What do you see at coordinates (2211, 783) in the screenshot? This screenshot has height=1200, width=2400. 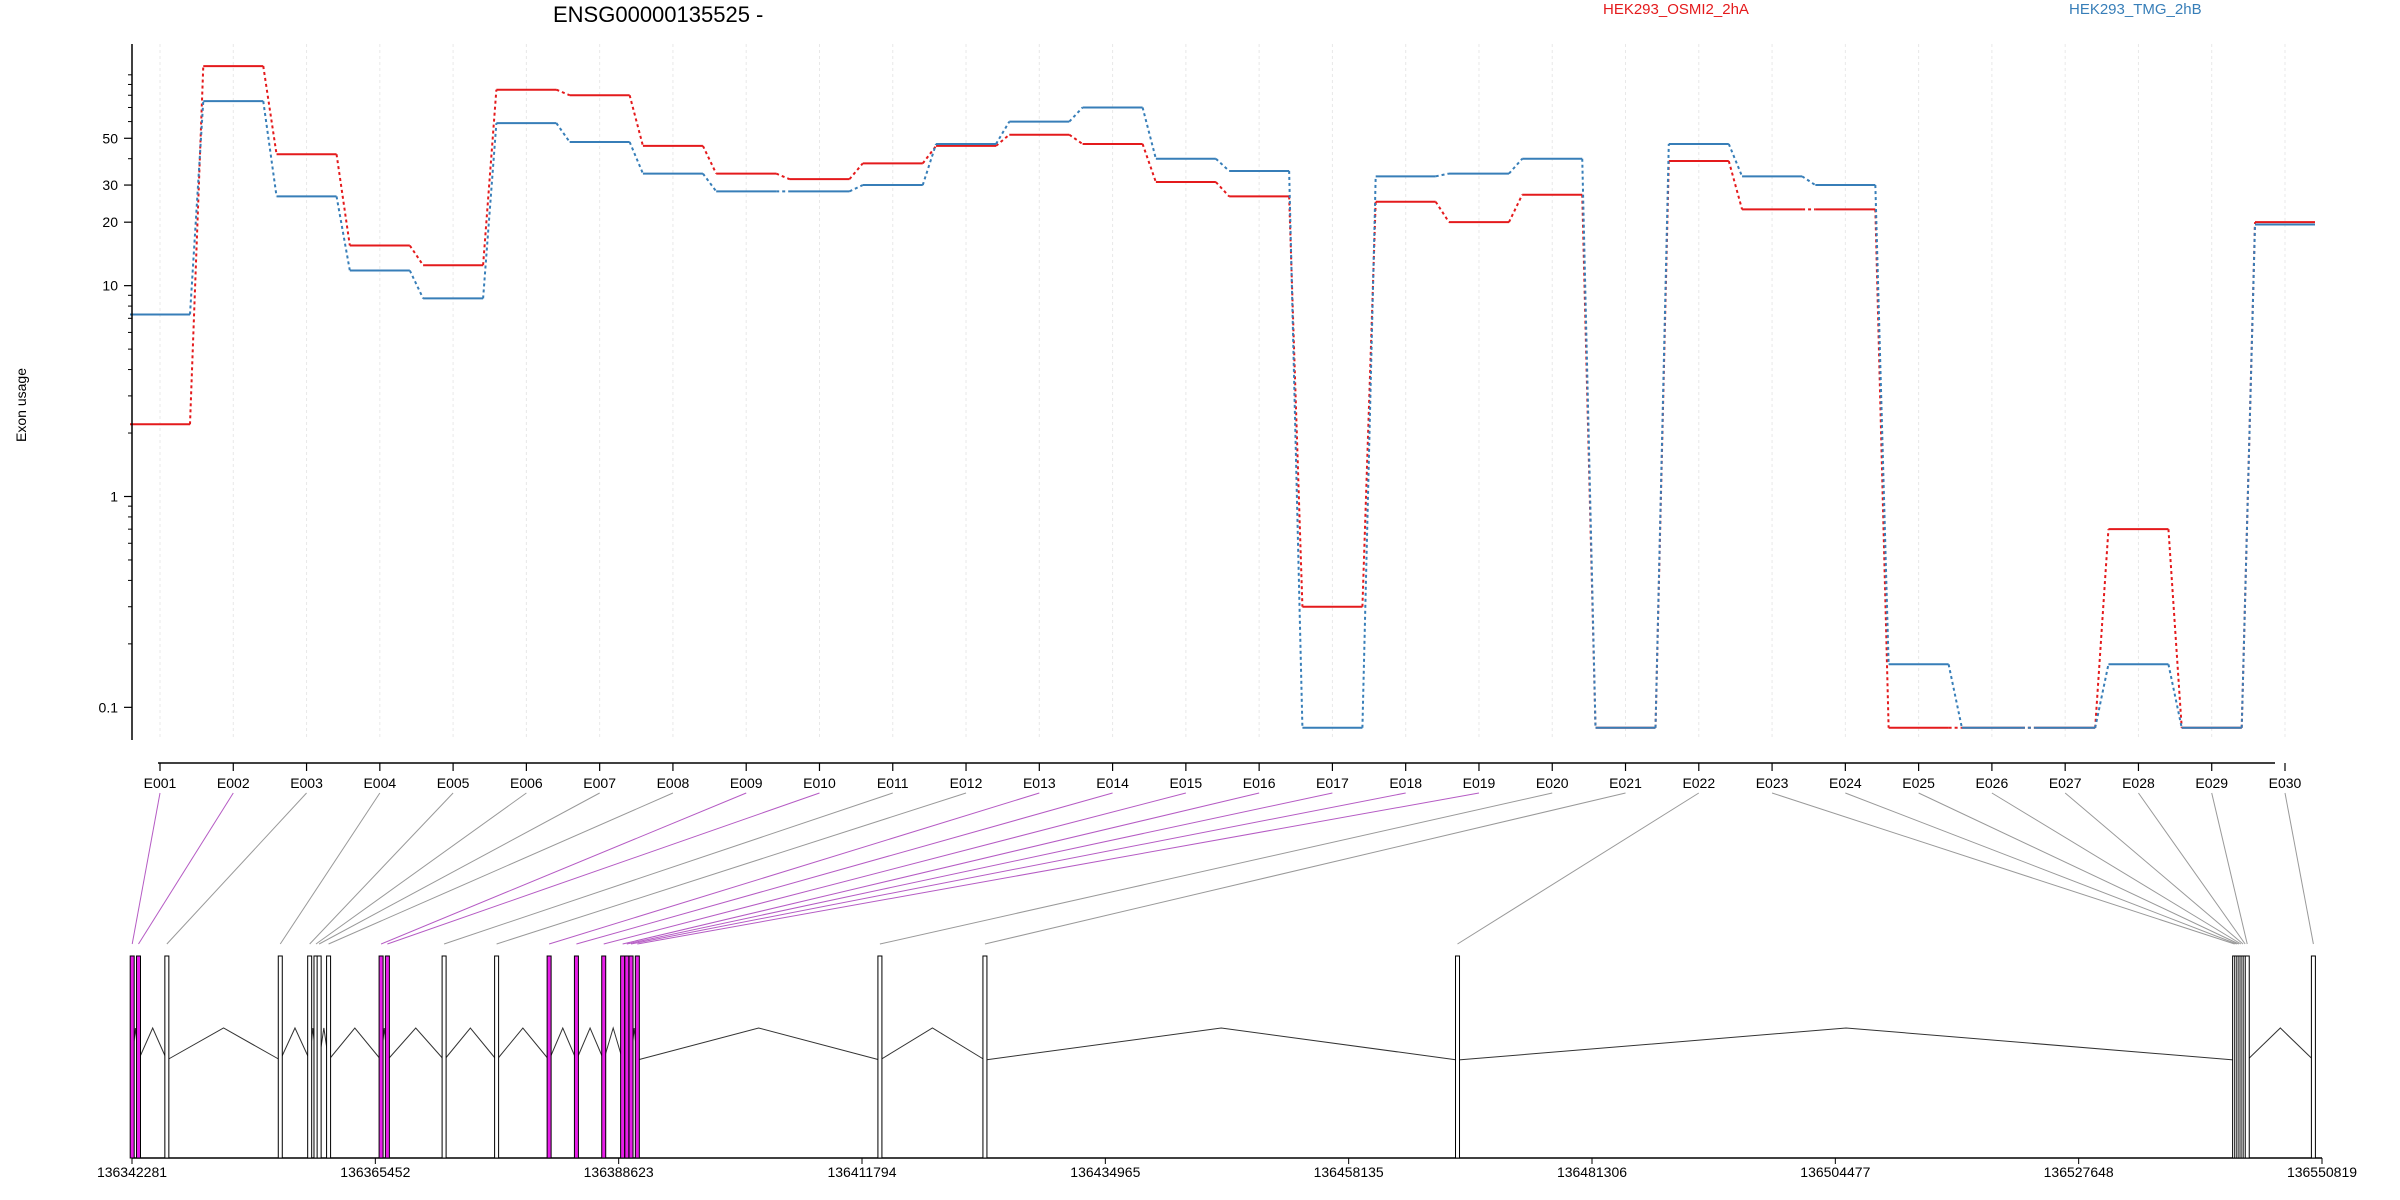 I see `x-tick-label: E029` at bounding box center [2211, 783].